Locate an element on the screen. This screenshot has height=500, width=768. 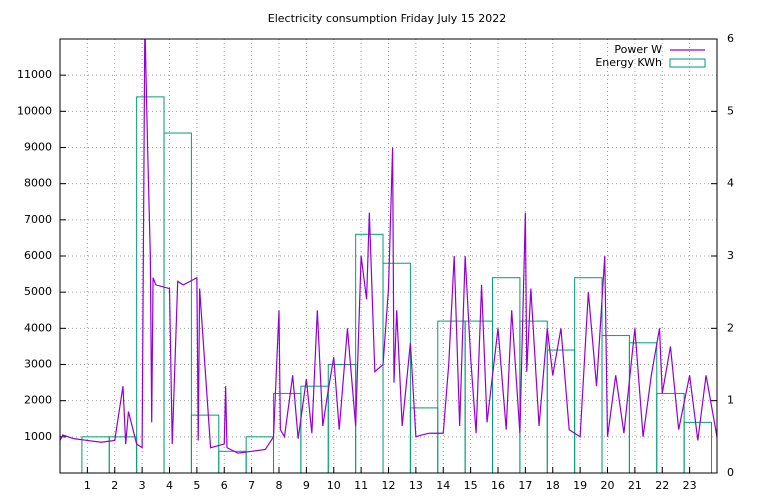
y-tick-label: 10000 is located at coordinates (34, 110).